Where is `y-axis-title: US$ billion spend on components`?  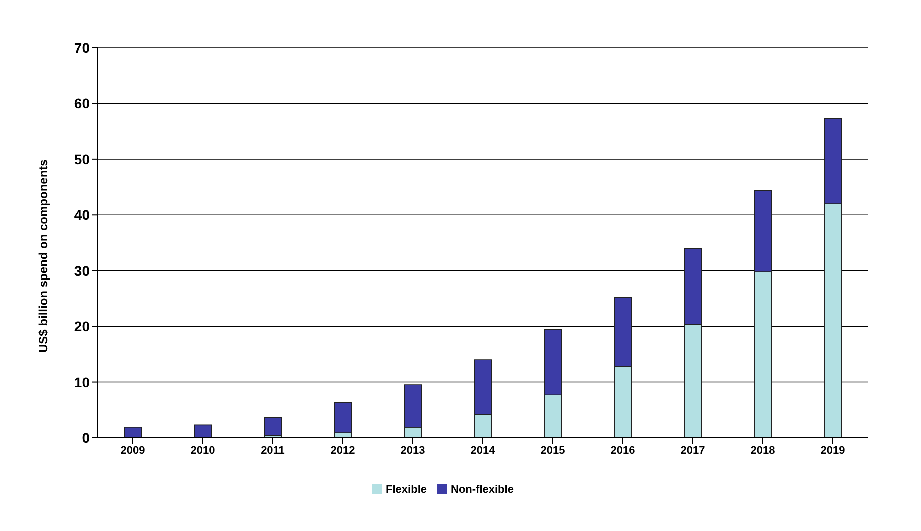 y-axis-title: US$ billion spend on components is located at coordinates (43, 256).